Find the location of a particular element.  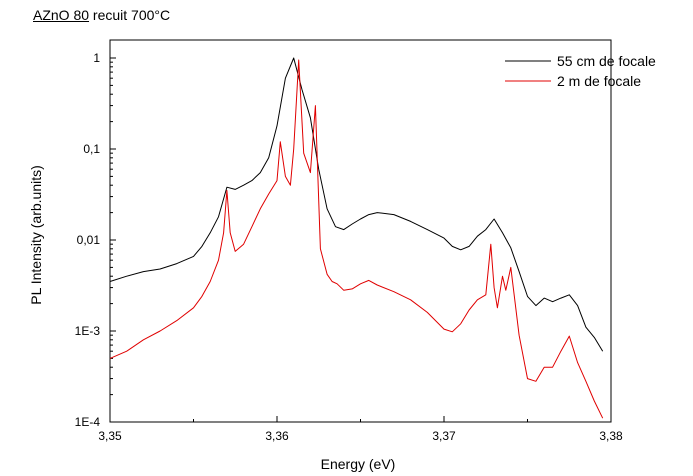

y-tick-label: 0,01 is located at coordinates (89, 240).